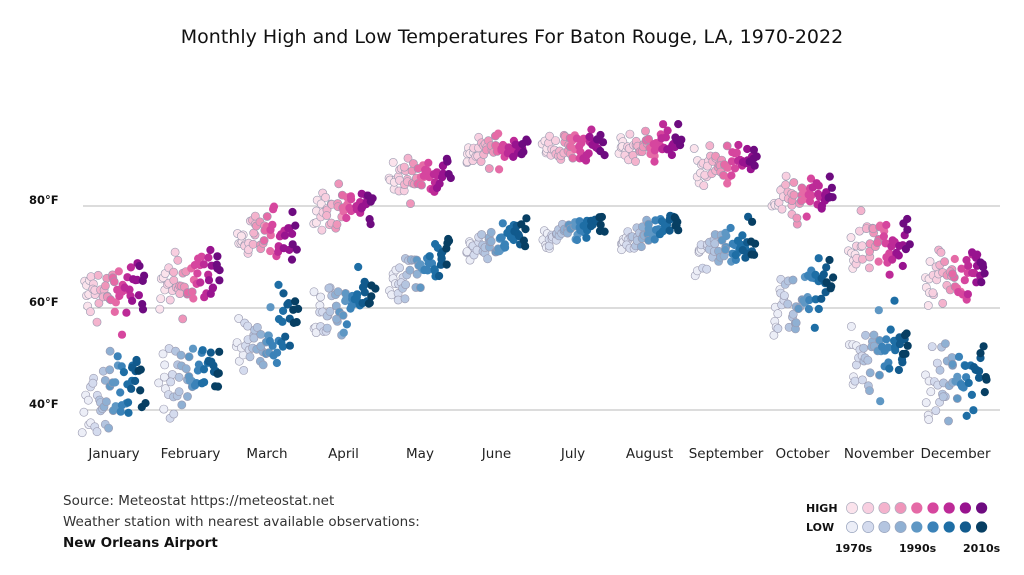 The height and width of the screenshot is (575, 1024). What do you see at coordinates (972, 394) in the screenshot?
I see `low-point-december-2011` at bounding box center [972, 394].